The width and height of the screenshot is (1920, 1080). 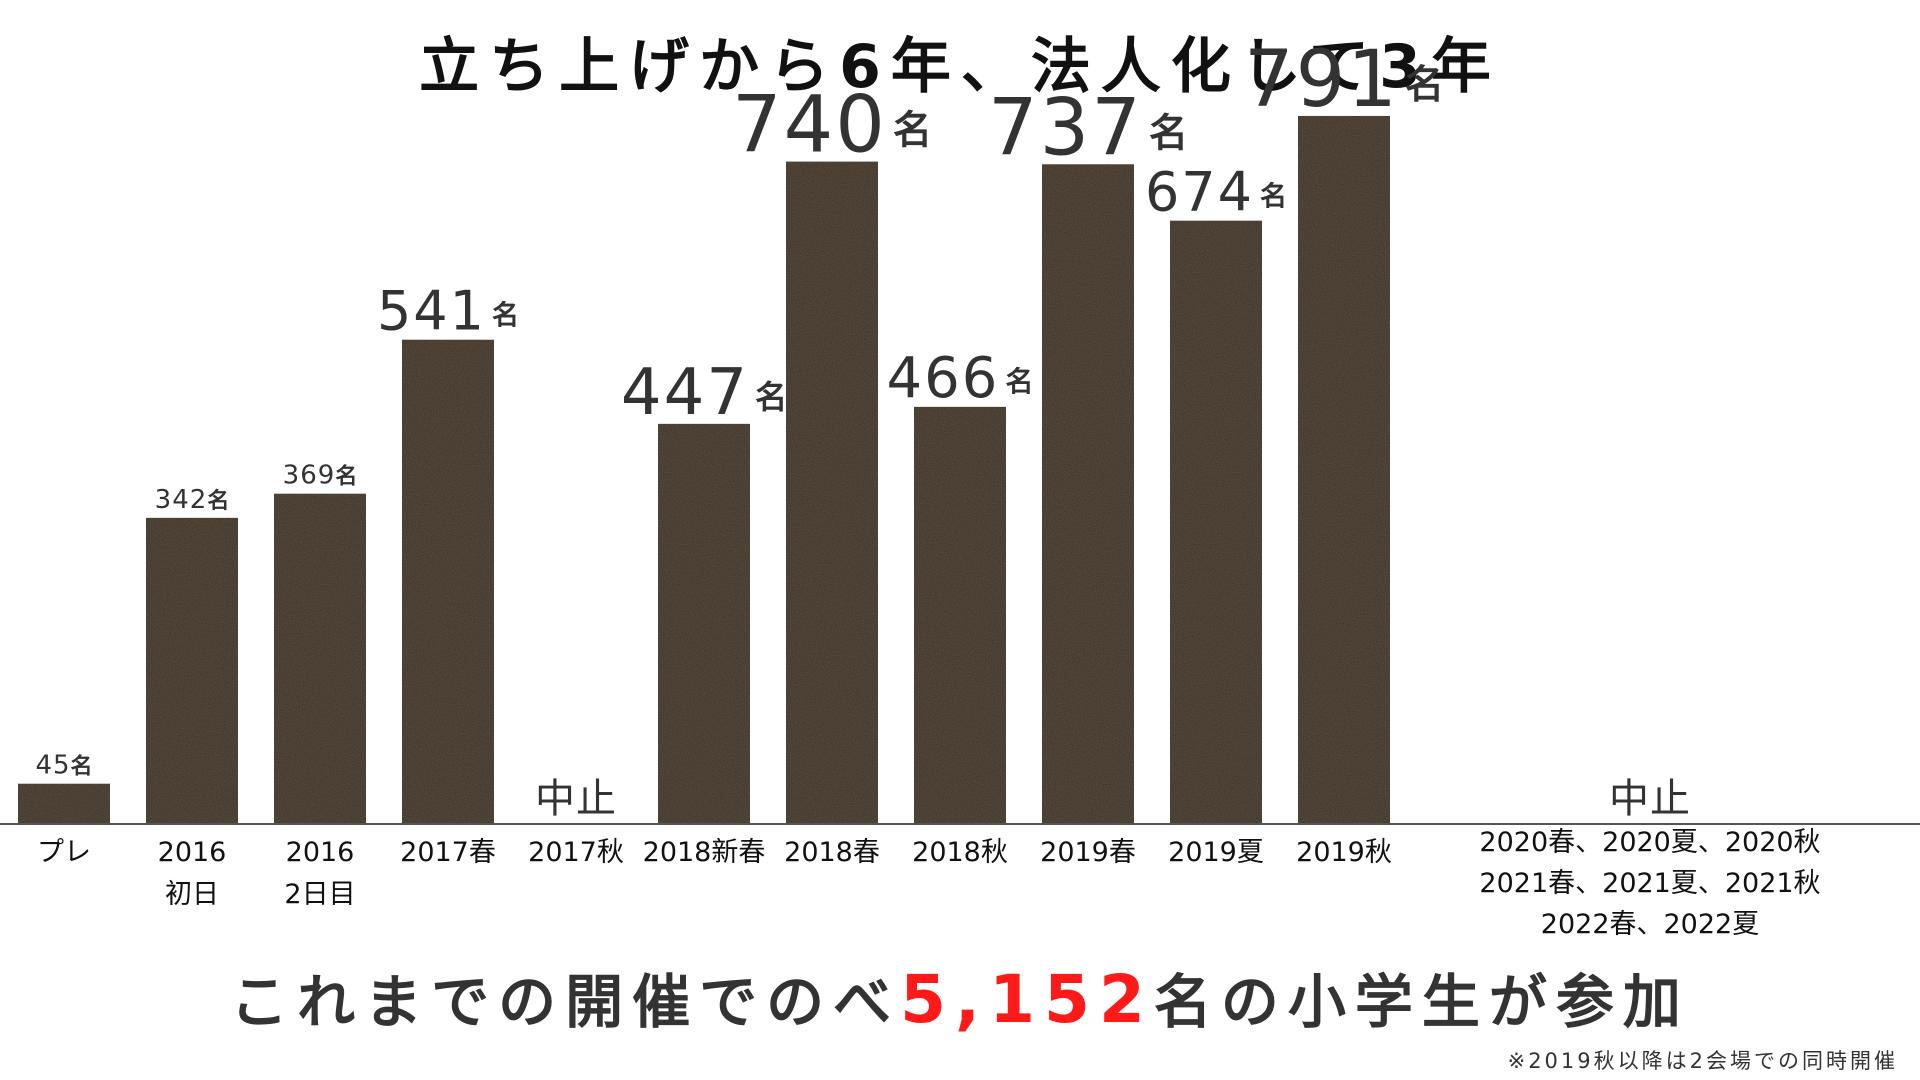 What do you see at coordinates (181, 500) in the screenshot?
I see `bar-value-number: 342` at bounding box center [181, 500].